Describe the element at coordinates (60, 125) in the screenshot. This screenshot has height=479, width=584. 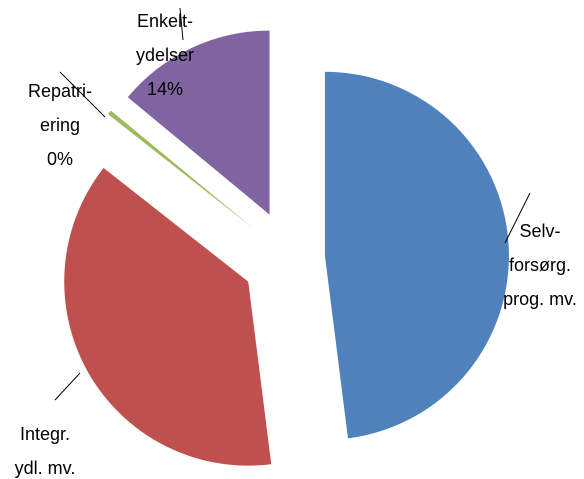
I see `slice-label: ering` at that location.